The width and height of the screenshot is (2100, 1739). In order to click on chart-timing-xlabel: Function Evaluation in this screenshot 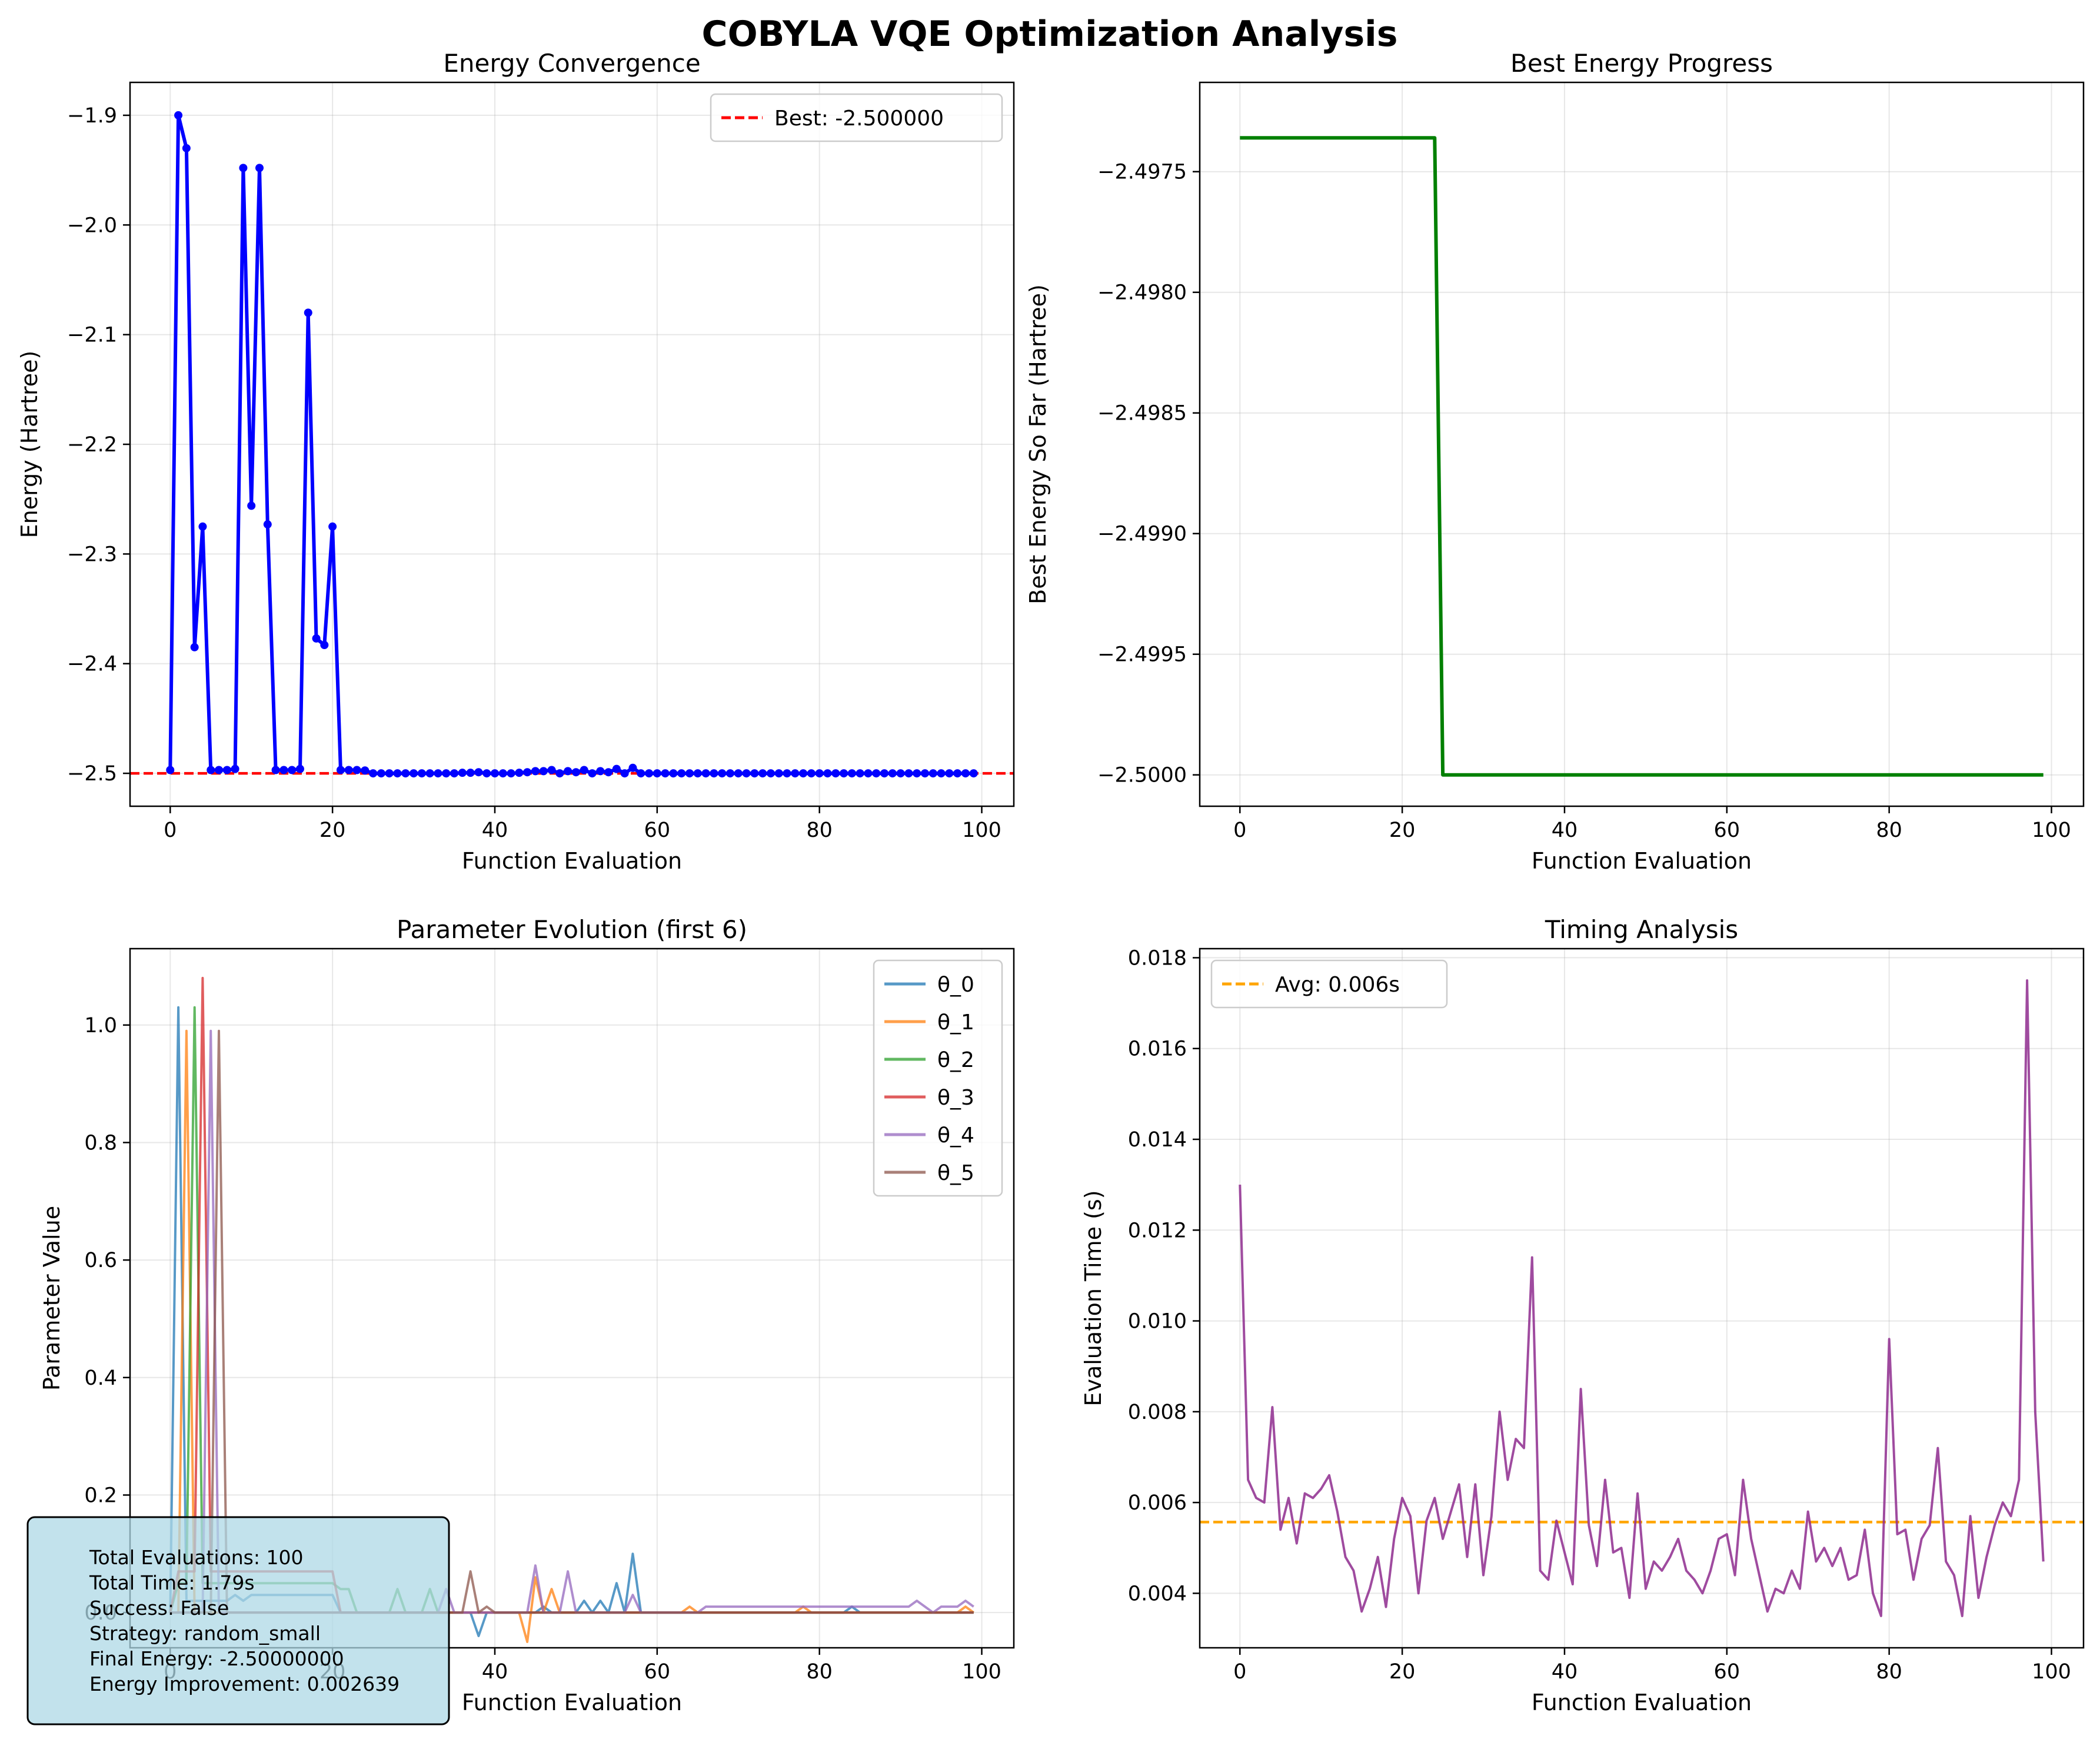, I will do `click(1642, 1703)`.